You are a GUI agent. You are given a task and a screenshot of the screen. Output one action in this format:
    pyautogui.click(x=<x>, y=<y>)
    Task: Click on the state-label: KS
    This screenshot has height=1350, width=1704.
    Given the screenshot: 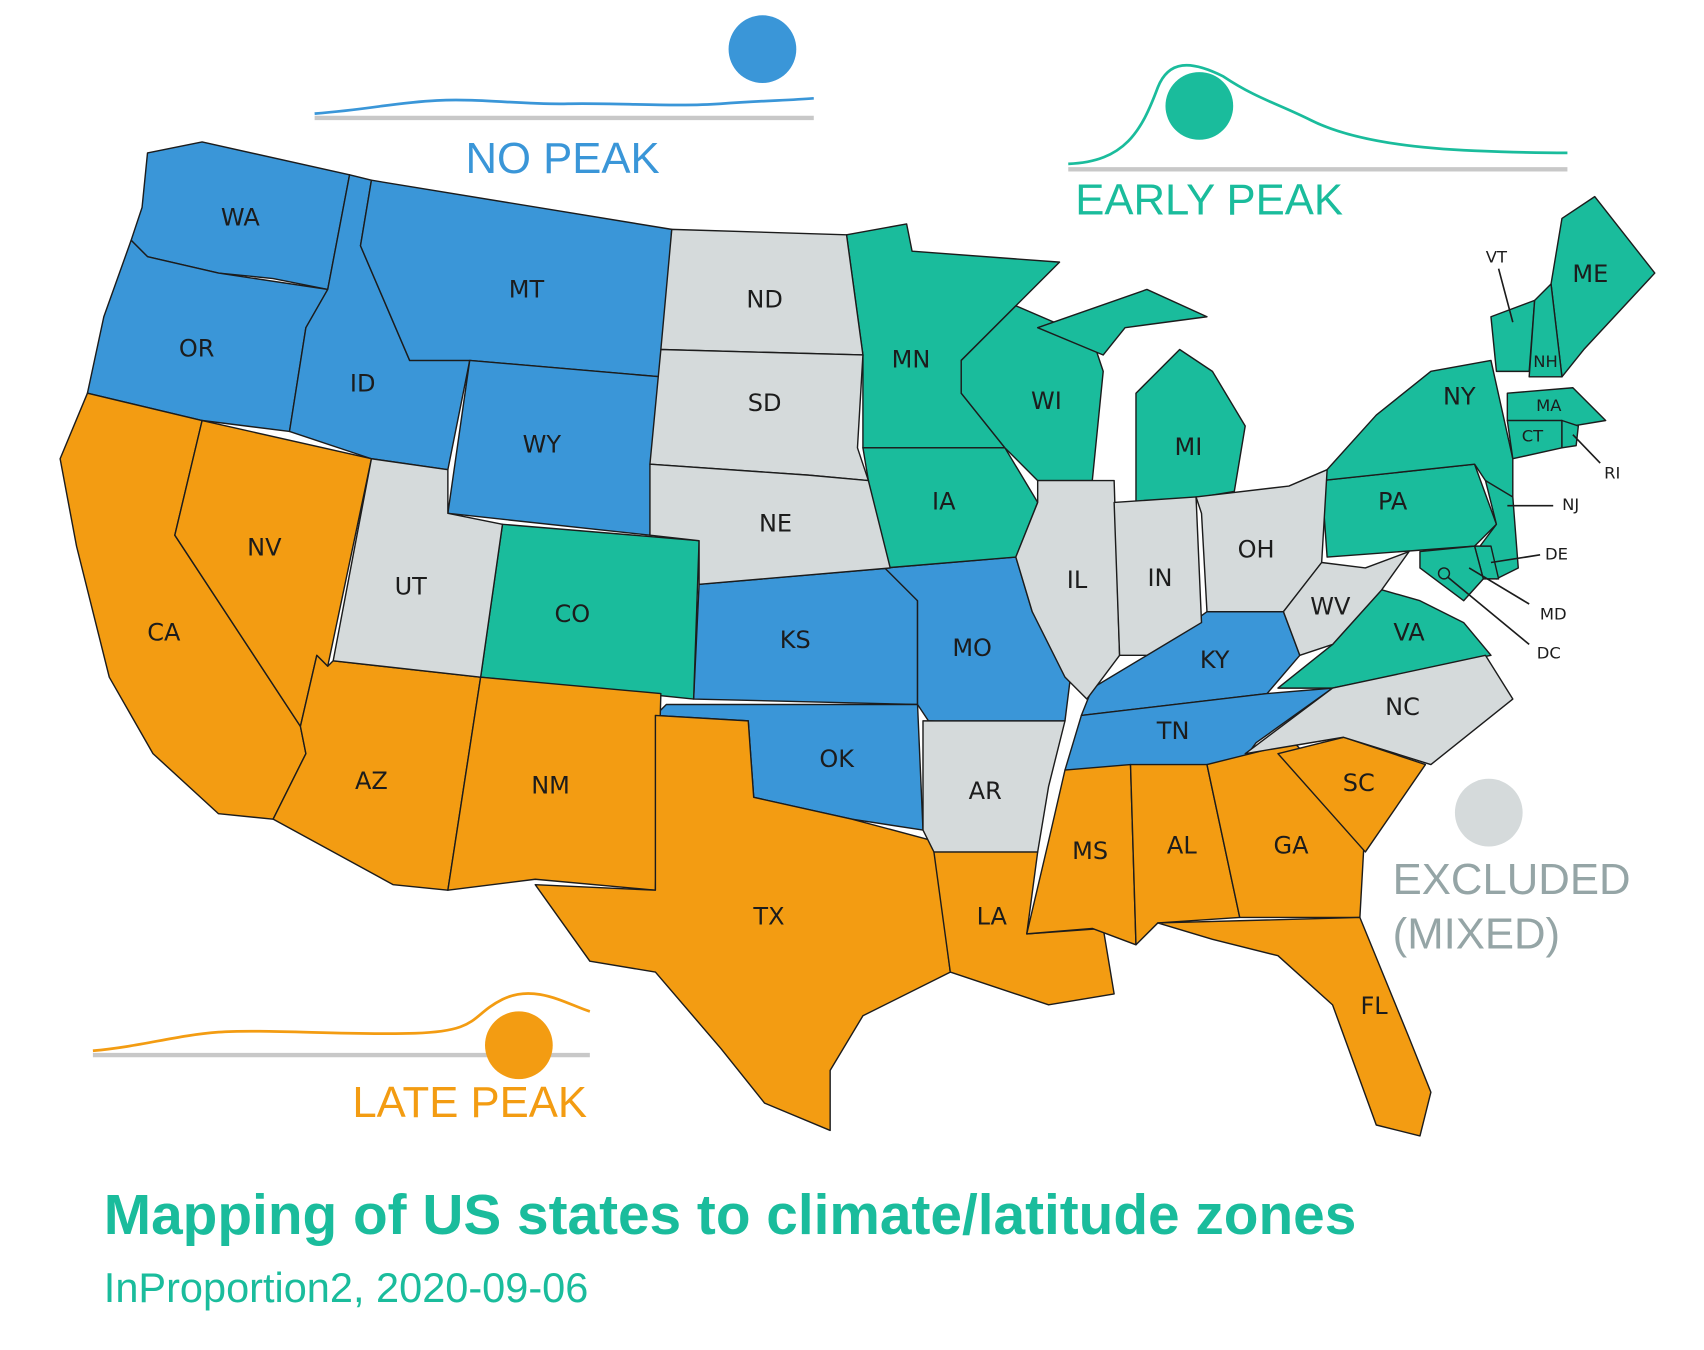 What is the action you would take?
    pyautogui.click(x=795, y=640)
    